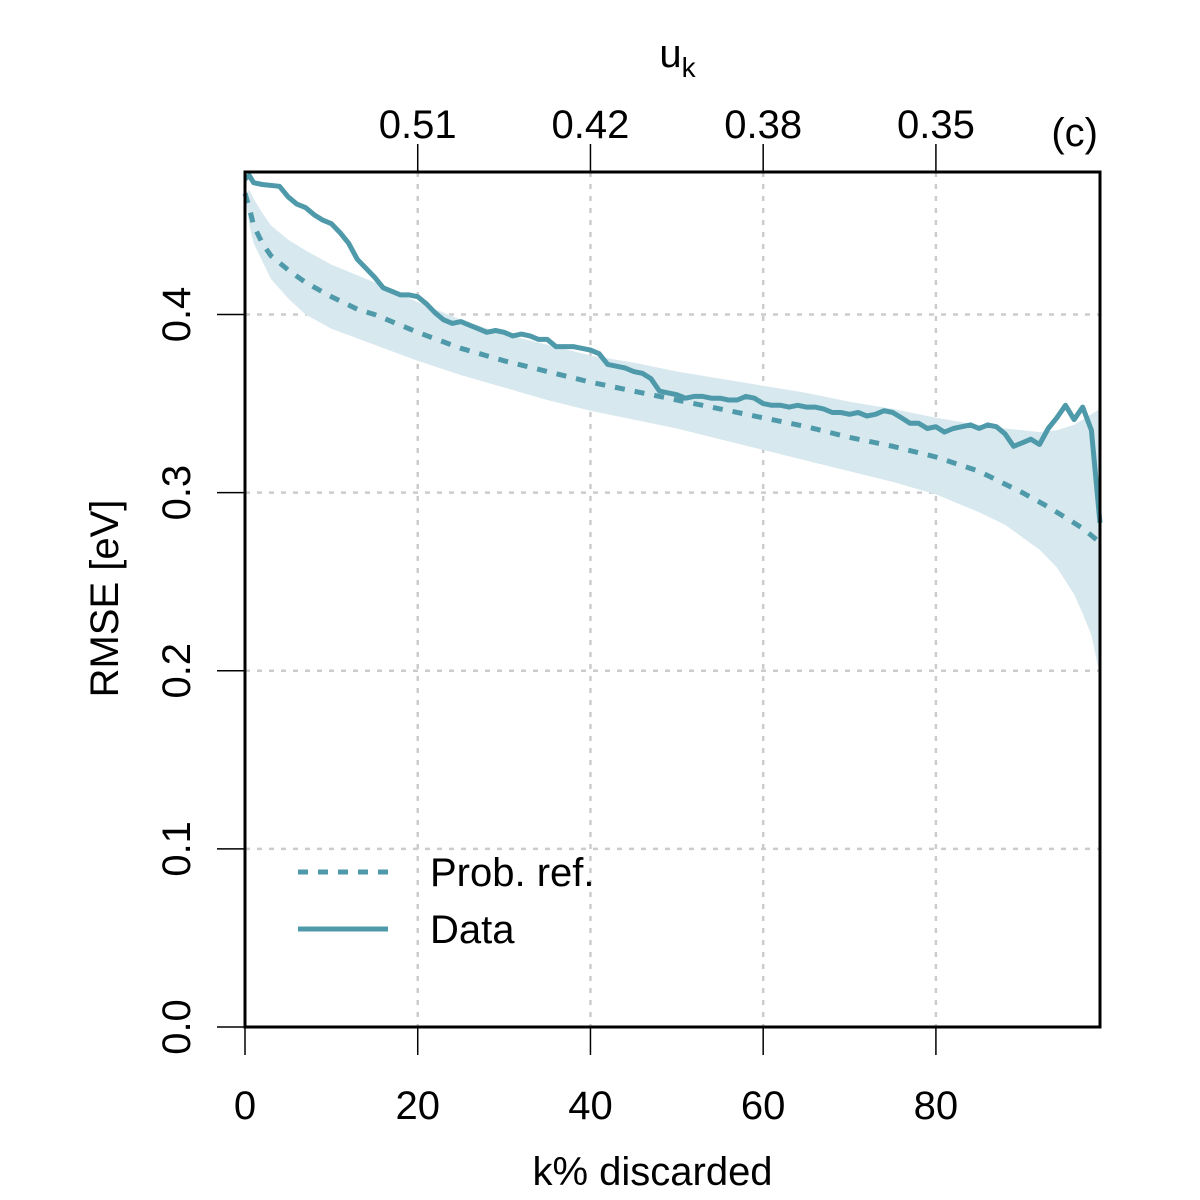 The image size is (1200, 1200). What do you see at coordinates (245, 1106) in the screenshot?
I see `x-tick-label: 0` at bounding box center [245, 1106].